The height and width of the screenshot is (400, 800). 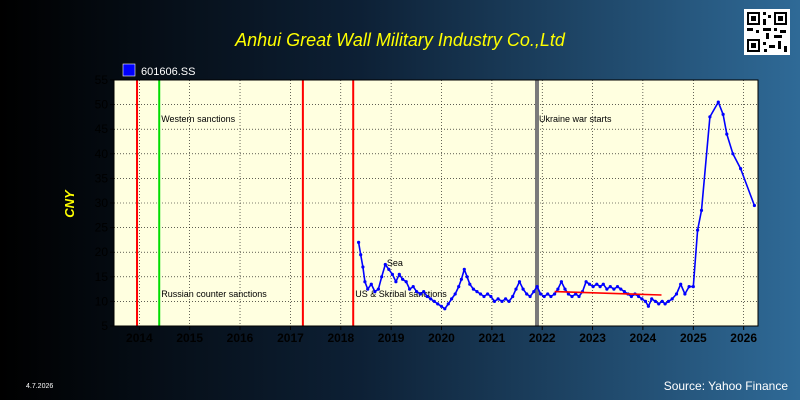 I want to click on x-tick-label: 2025, so click(x=693, y=338).